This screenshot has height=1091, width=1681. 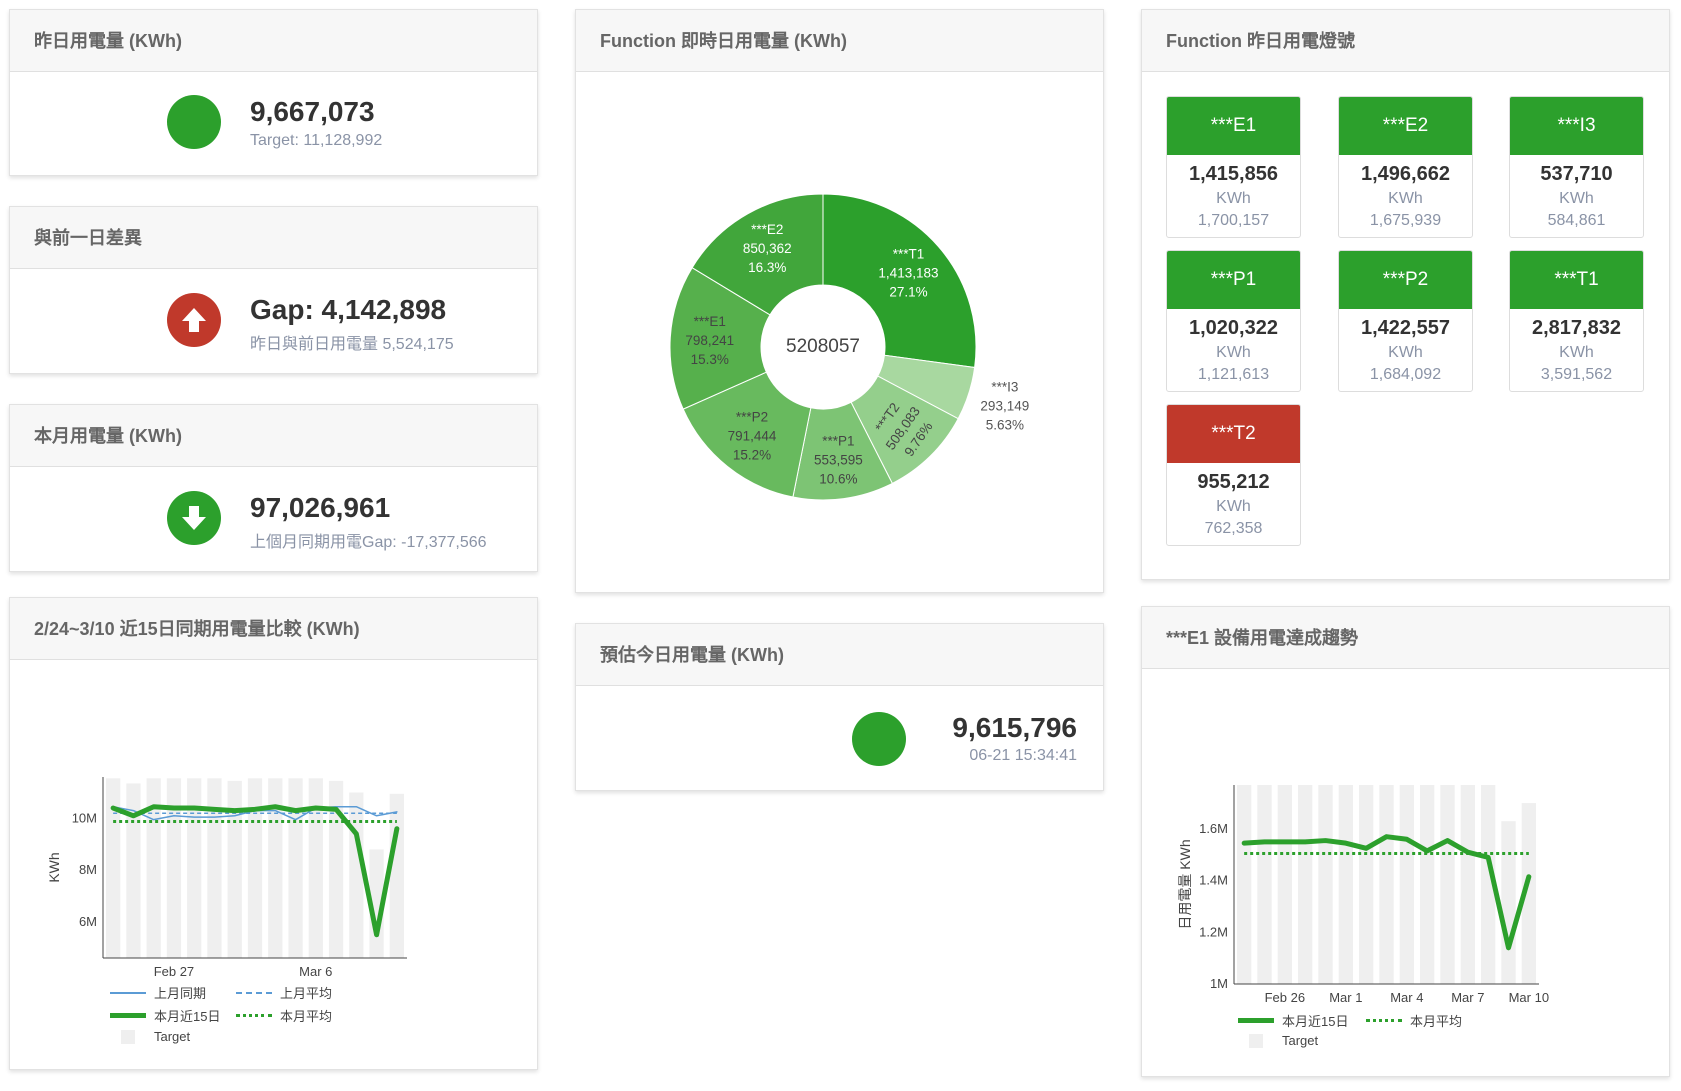 I want to click on pie-slice-label: ***P2 791,444 15.2%, so click(x=752, y=436).